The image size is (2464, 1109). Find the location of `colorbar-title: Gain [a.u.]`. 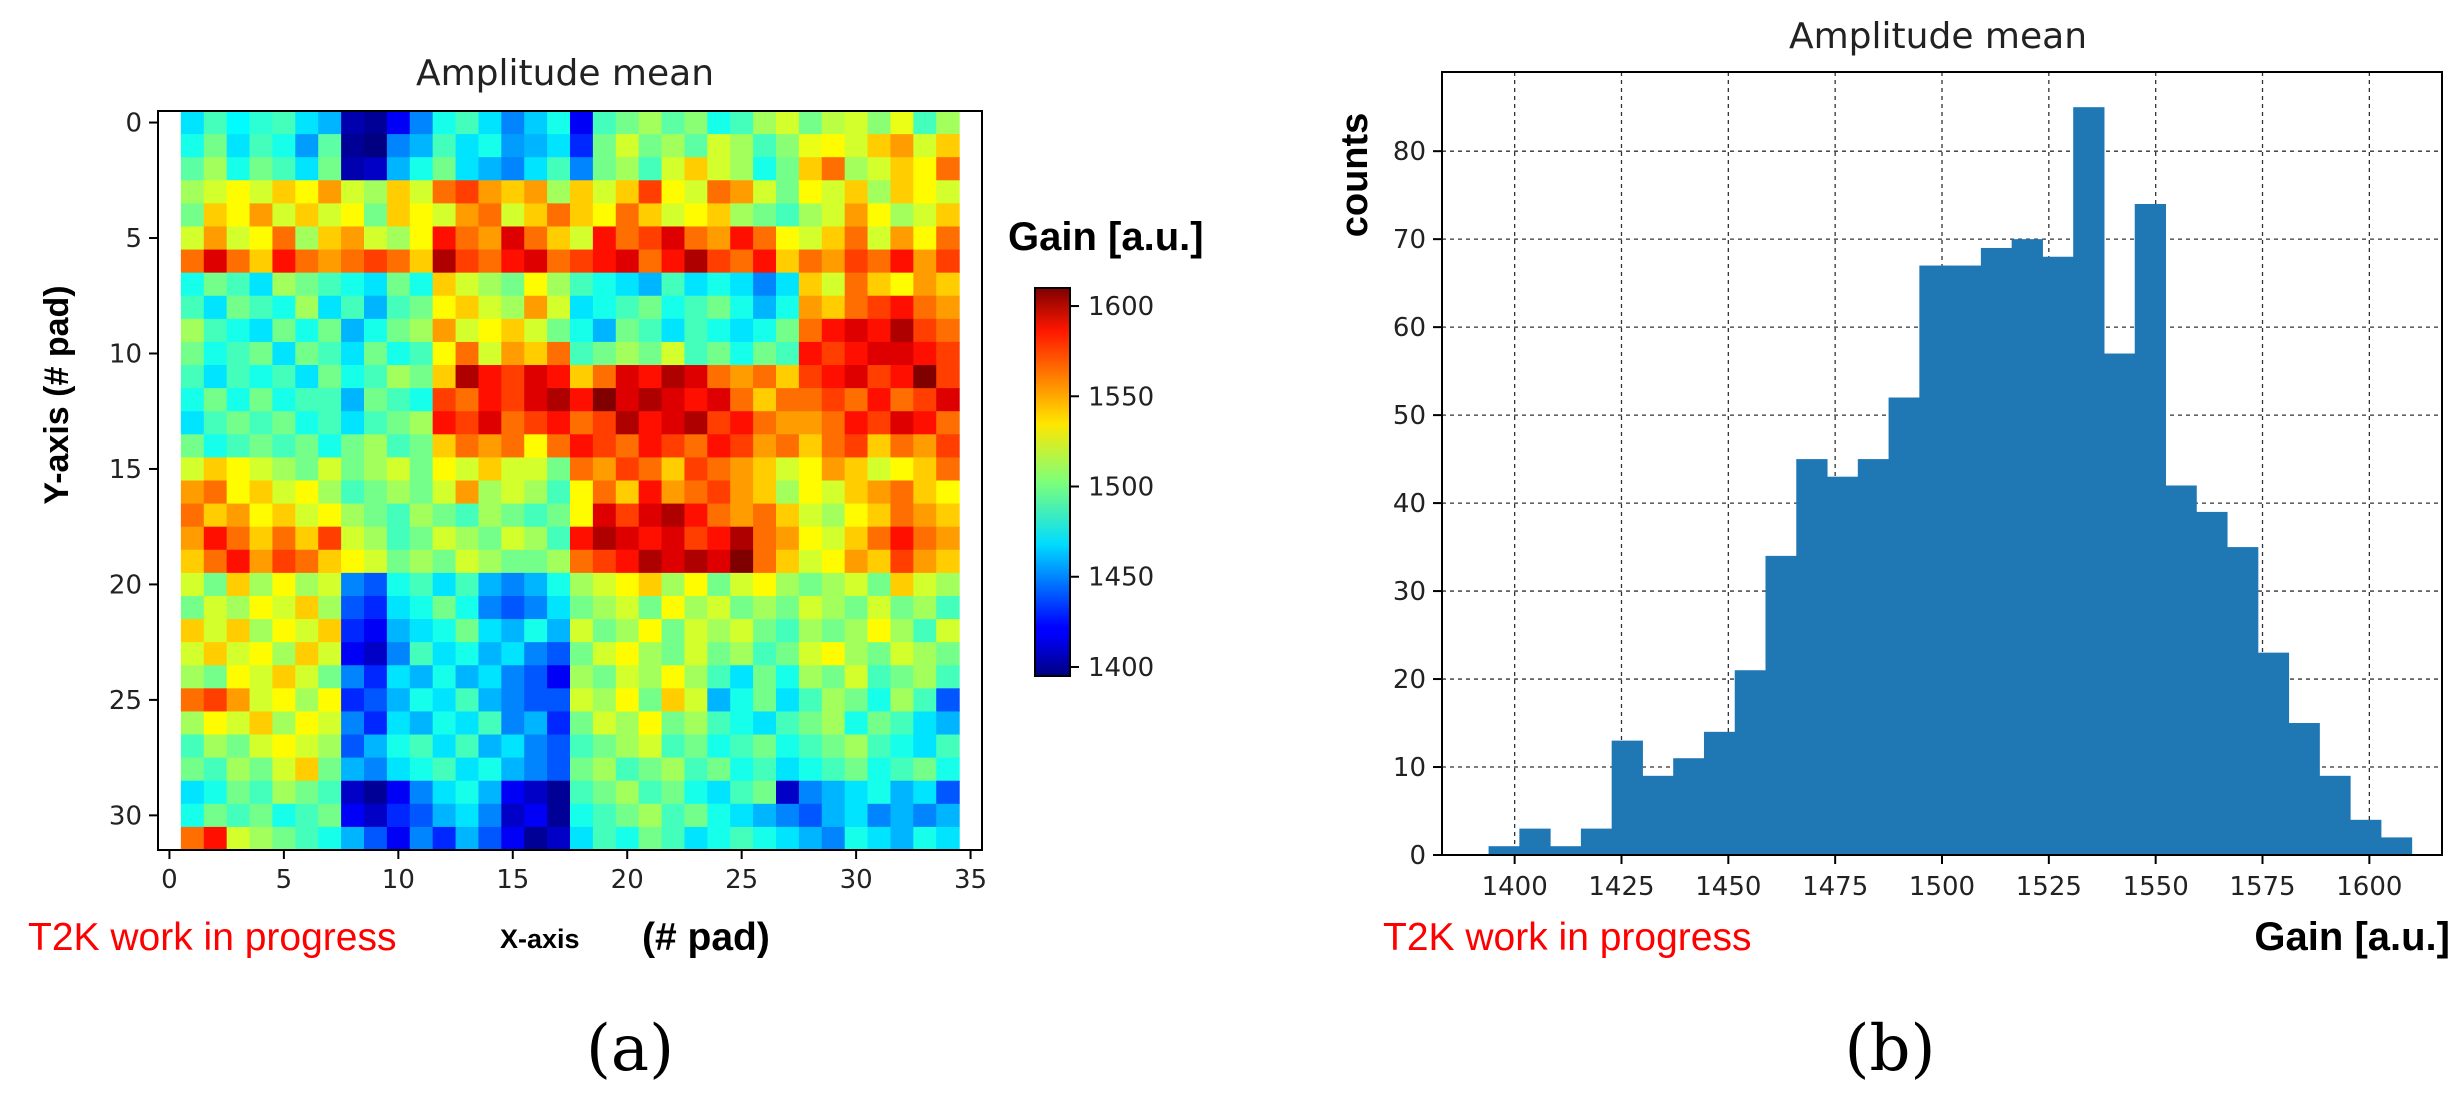

colorbar-title: Gain [a.u.] is located at coordinates (1106, 237).